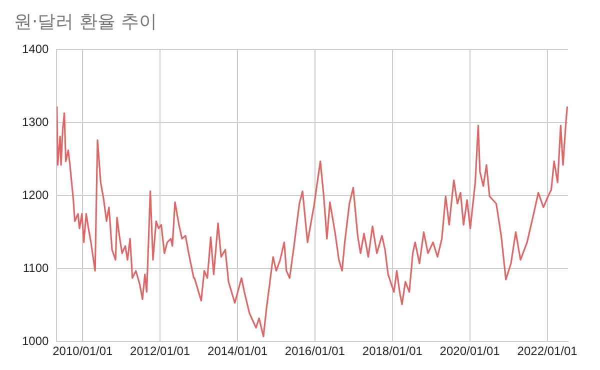 This screenshot has height=370, width=600. What do you see at coordinates (315, 351) in the screenshot?
I see `x-tick-label: 2016/01/01` at bounding box center [315, 351].